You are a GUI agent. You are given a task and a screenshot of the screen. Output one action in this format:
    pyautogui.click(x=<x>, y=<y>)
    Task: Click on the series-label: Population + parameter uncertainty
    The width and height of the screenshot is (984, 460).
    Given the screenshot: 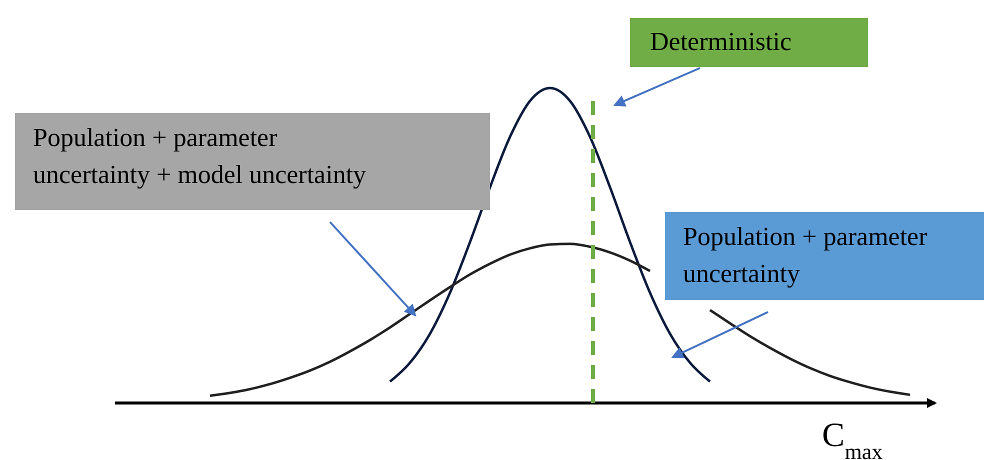 What is the action you would take?
    pyautogui.click(x=805, y=255)
    